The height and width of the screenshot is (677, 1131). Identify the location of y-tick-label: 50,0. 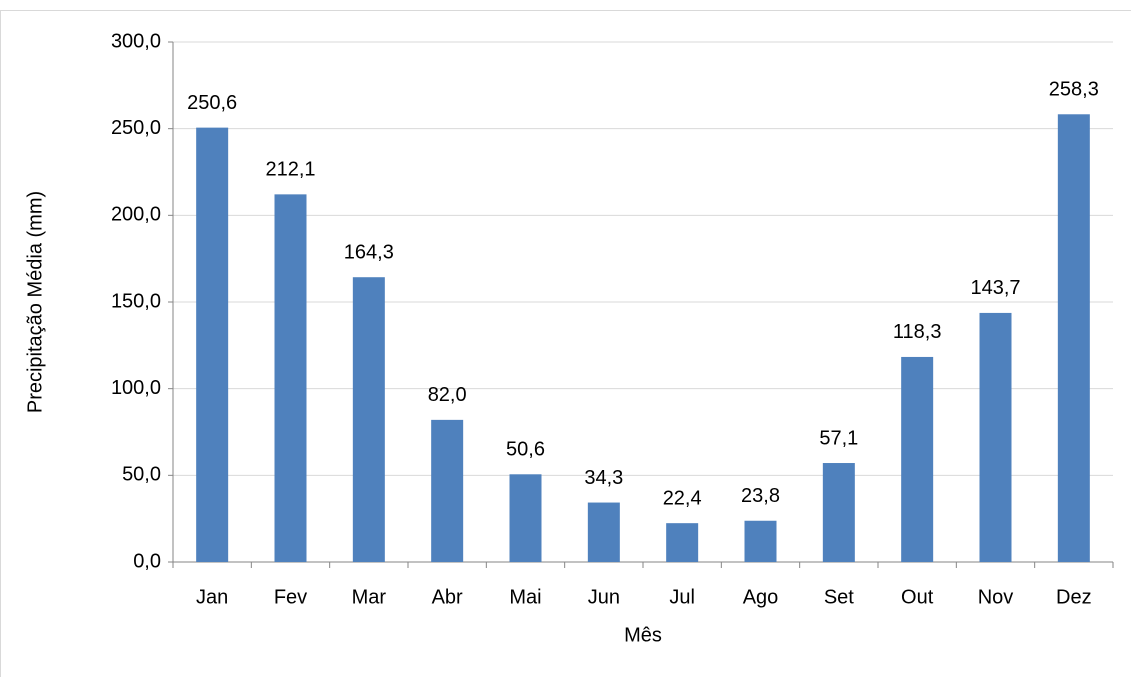
(141, 475).